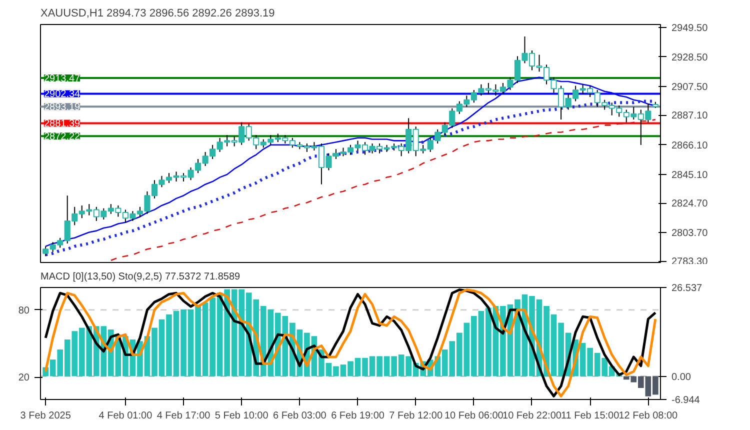 The height and width of the screenshot is (430, 750). Describe the element at coordinates (687, 288) in the screenshot. I see `y-tick-label: 26.537` at that location.